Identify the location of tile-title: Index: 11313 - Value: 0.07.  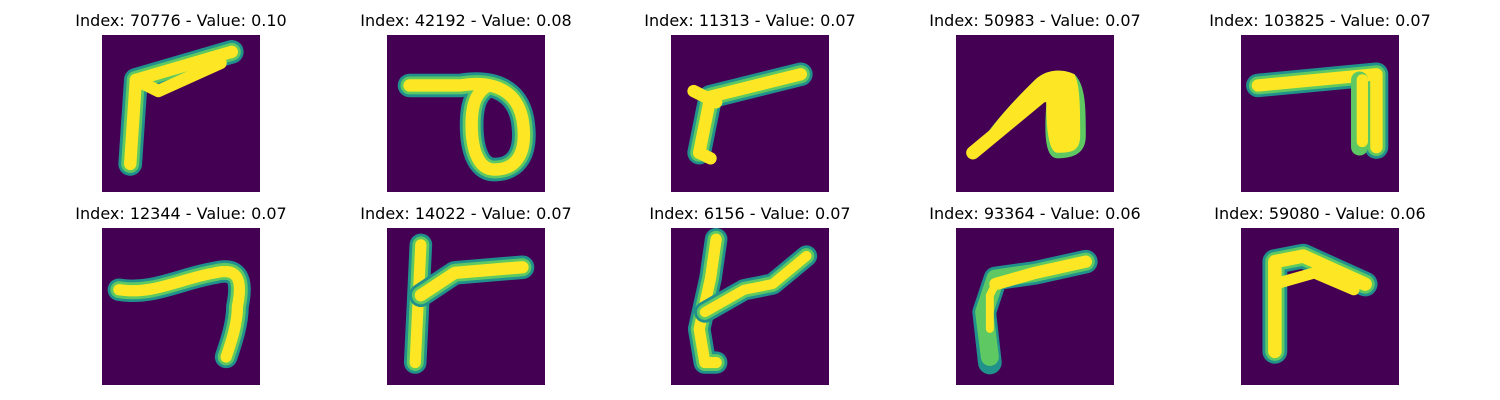
(750, 20).